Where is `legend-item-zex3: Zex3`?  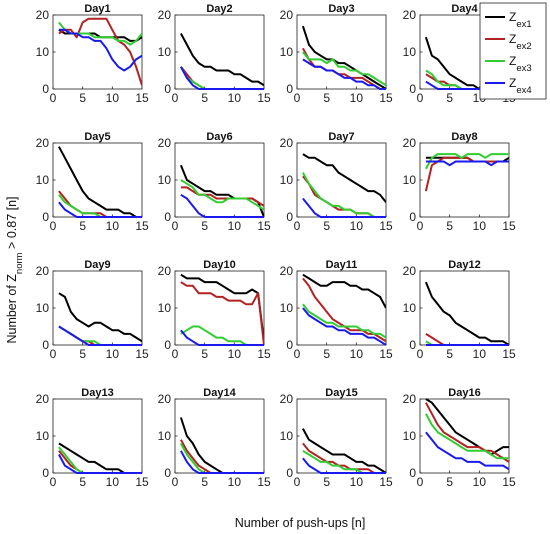 legend-item-zex3: Zex3 is located at coordinates (508, 64).